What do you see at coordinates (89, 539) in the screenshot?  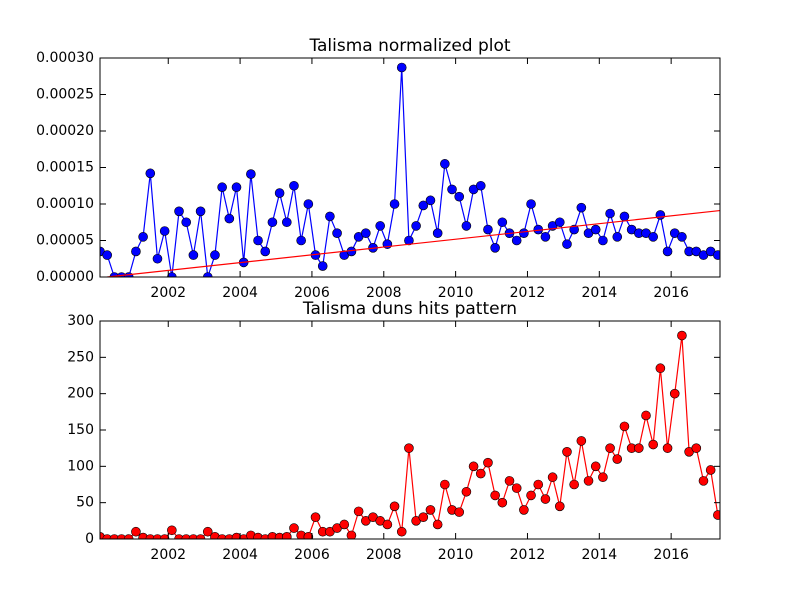 I see `y-tick-label: 0` at bounding box center [89, 539].